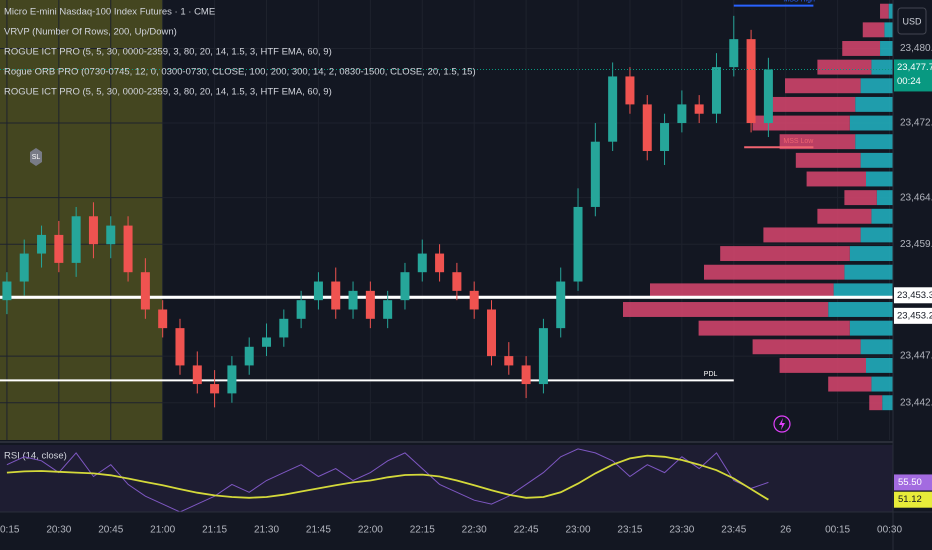 Image resolution: width=932 pixels, height=550 pixels. I want to click on x-tick-label: 00:30, so click(889, 530).